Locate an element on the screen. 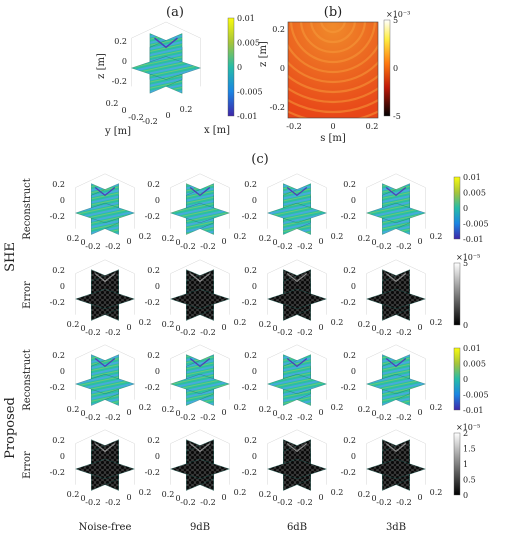  column-label: 9dB is located at coordinates (200, 527).